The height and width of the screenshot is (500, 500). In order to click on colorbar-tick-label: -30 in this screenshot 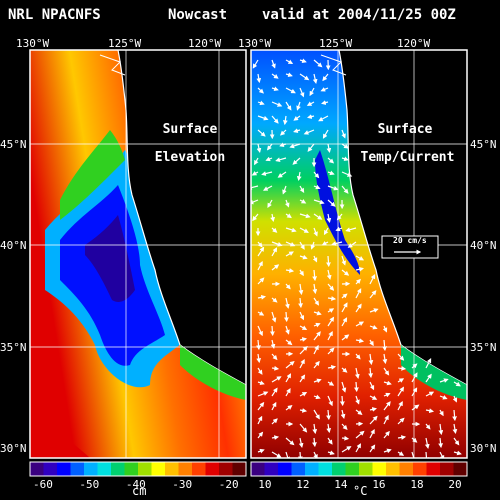, I will do `click(182, 484)`.